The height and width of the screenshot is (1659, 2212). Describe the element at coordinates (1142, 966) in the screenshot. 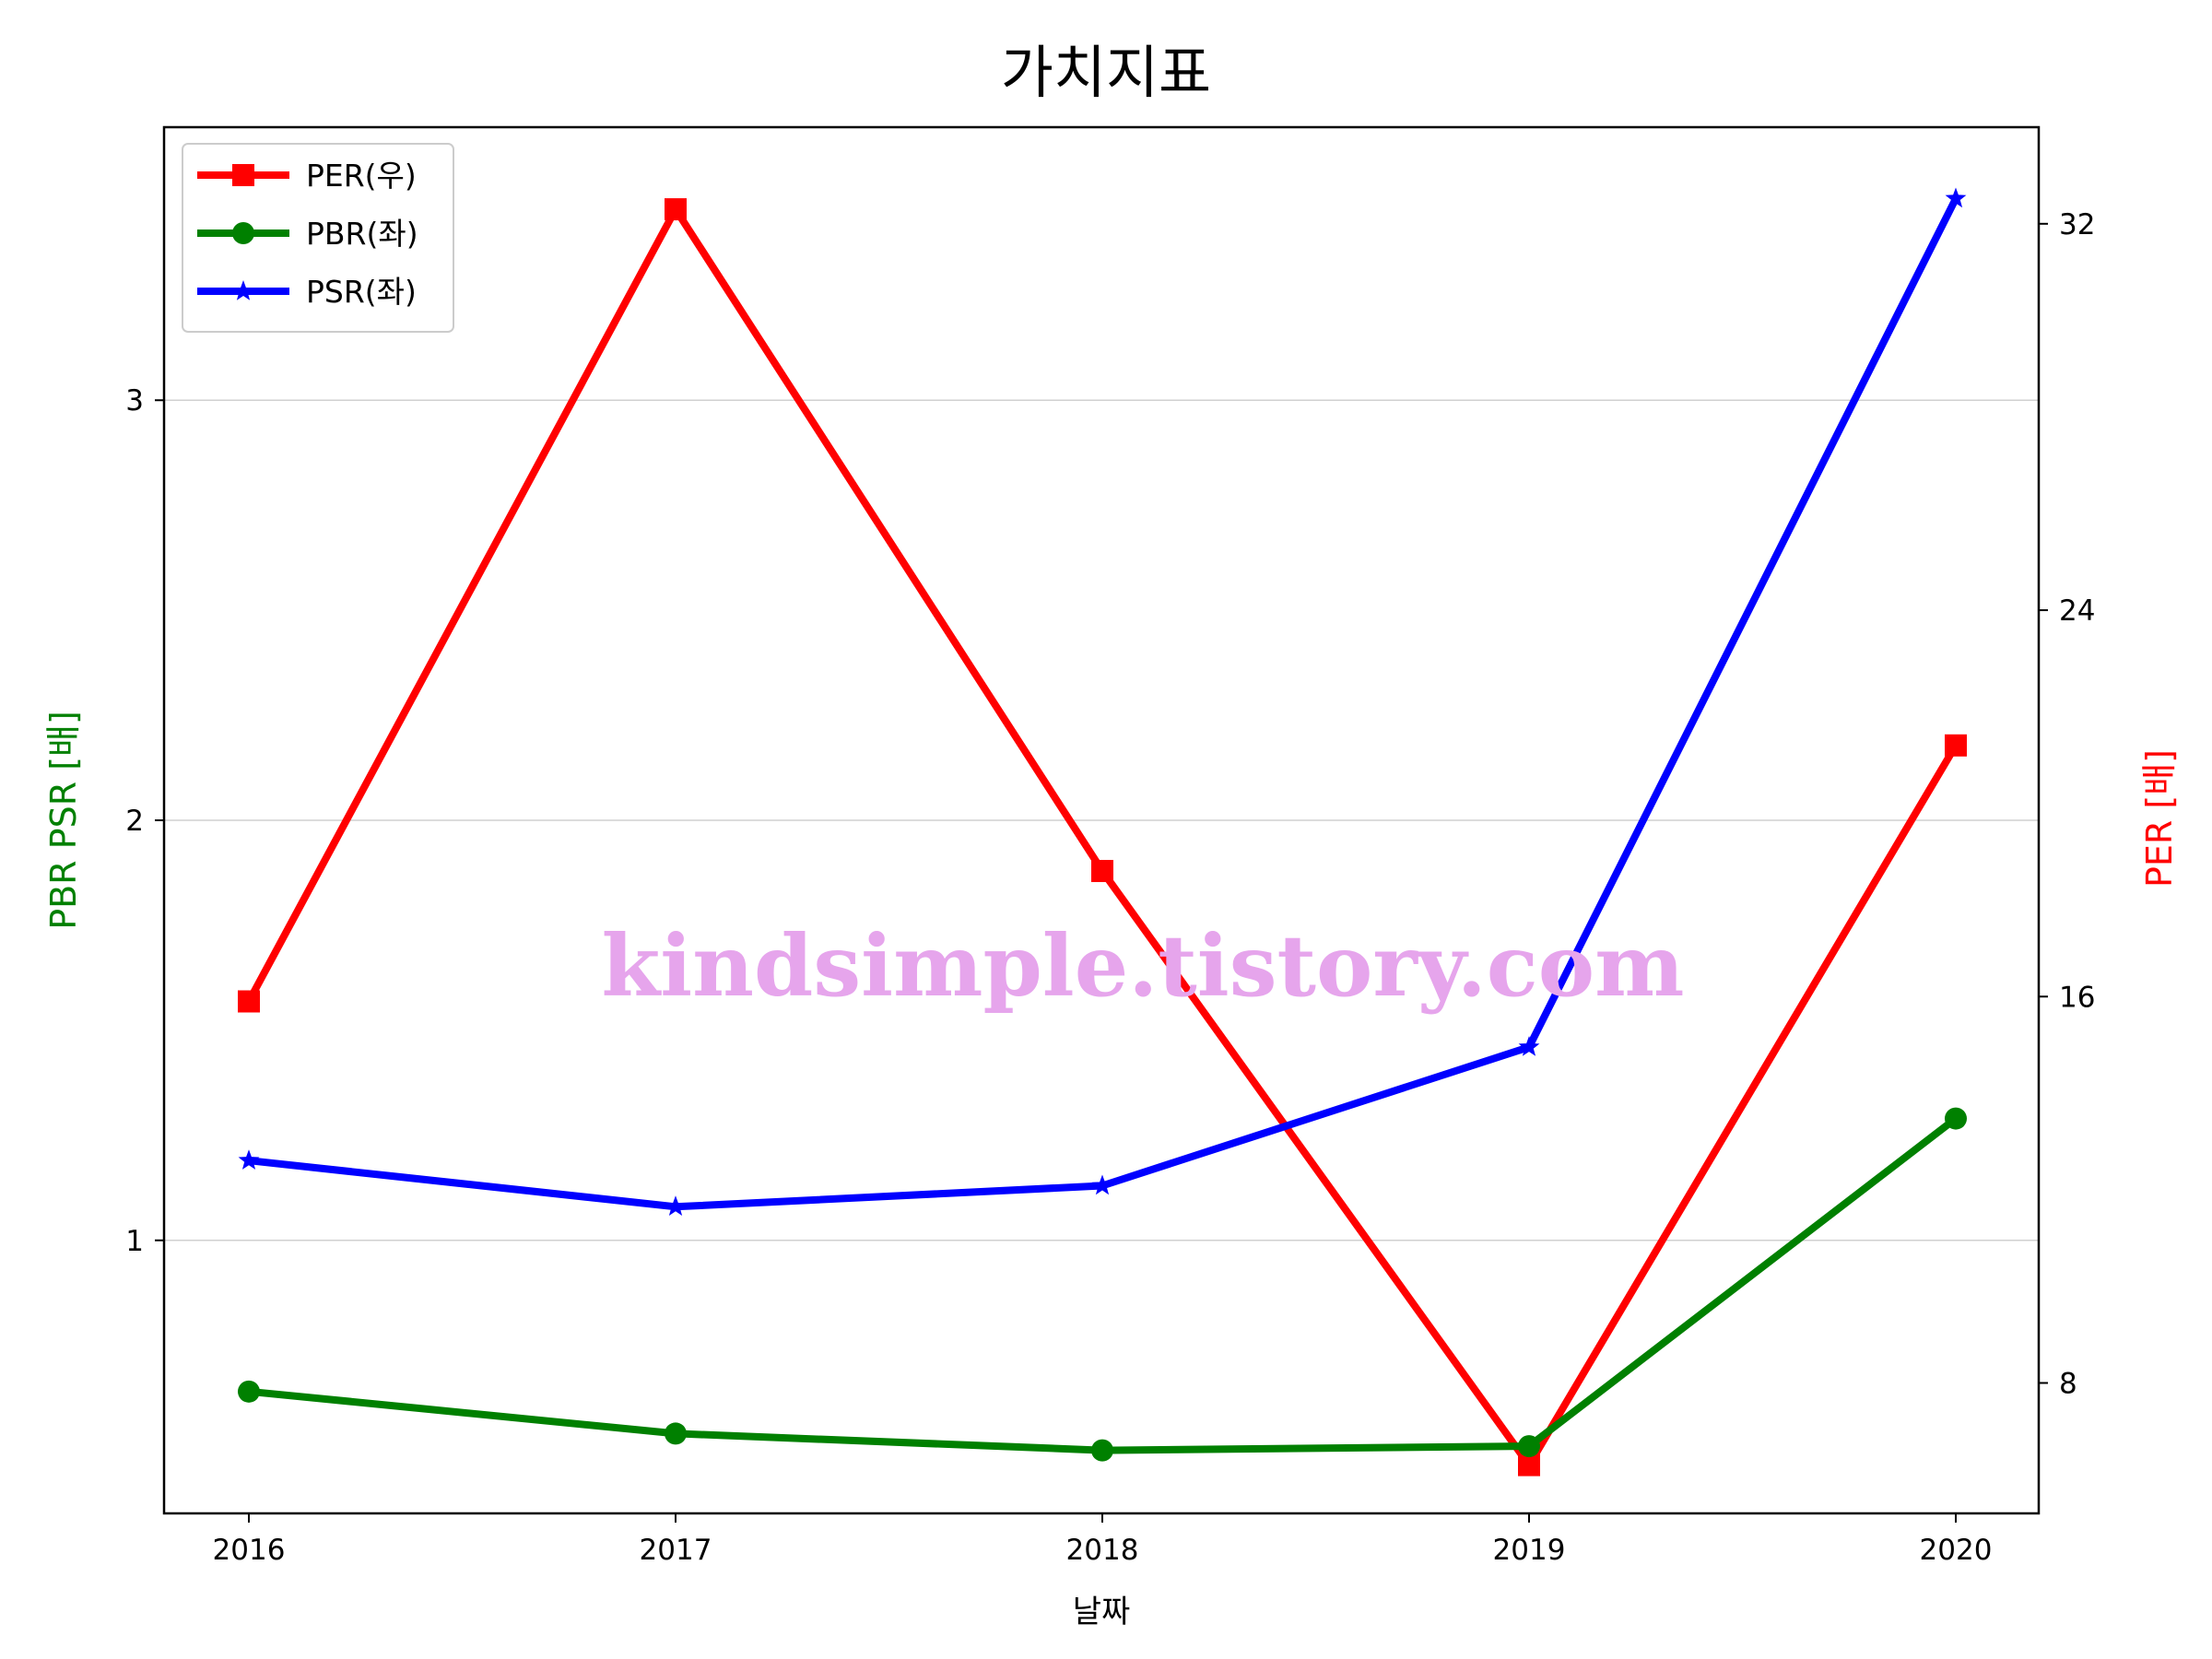

I see `watermark: kindsimple.tistory.com` at that location.